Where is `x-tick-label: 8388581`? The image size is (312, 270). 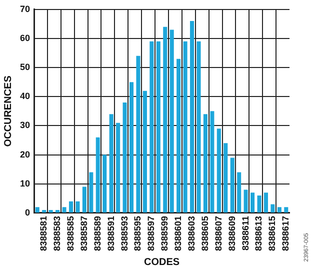 x-tick-label: 8388581 is located at coordinates (43, 234).